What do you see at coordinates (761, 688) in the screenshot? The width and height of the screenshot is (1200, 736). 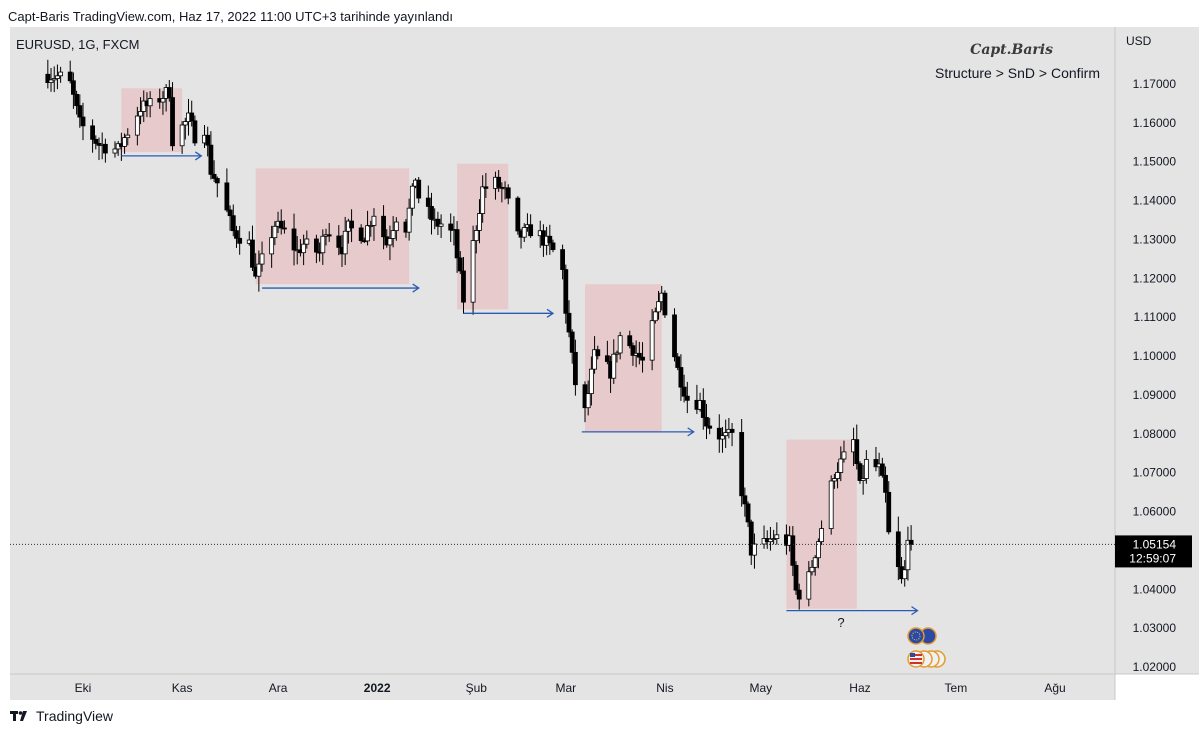 I see `time-tick-label: May` at bounding box center [761, 688].